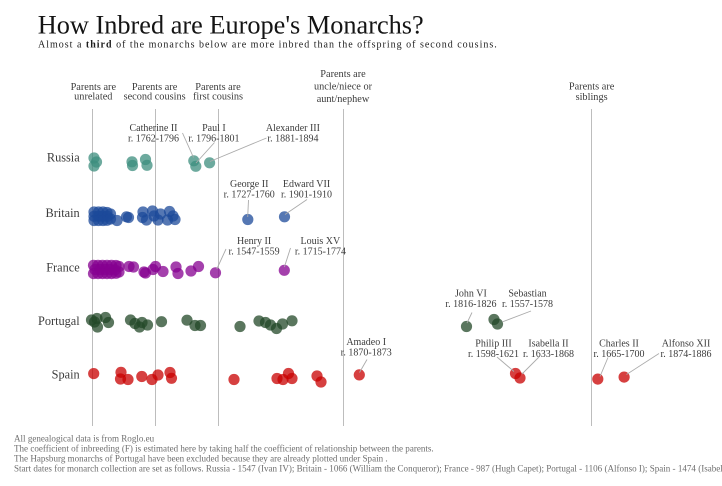  What do you see at coordinates (366, 352) in the screenshot?
I see `svg-text: r. 1870-1873` at bounding box center [366, 352].